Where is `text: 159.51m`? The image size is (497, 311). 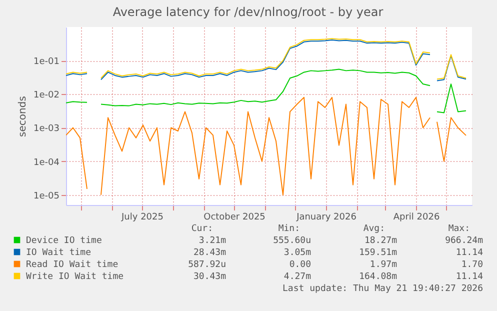 text: 159.51m is located at coordinates (378, 253).